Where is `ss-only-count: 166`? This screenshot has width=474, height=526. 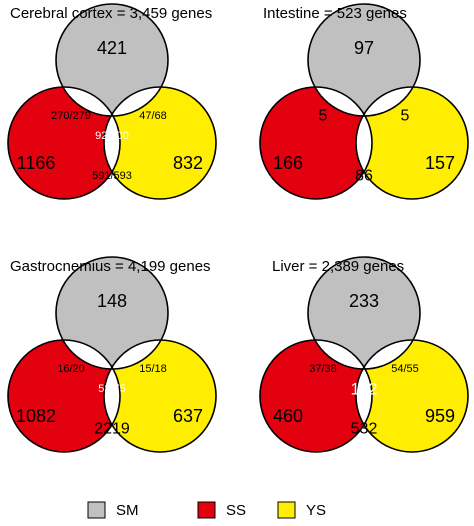 ss-only-count: 166 is located at coordinates (288, 163).